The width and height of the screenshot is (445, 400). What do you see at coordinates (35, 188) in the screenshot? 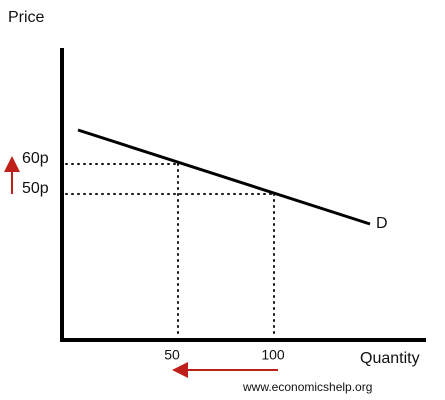
I see `price-label: 50p` at bounding box center [35, 188].